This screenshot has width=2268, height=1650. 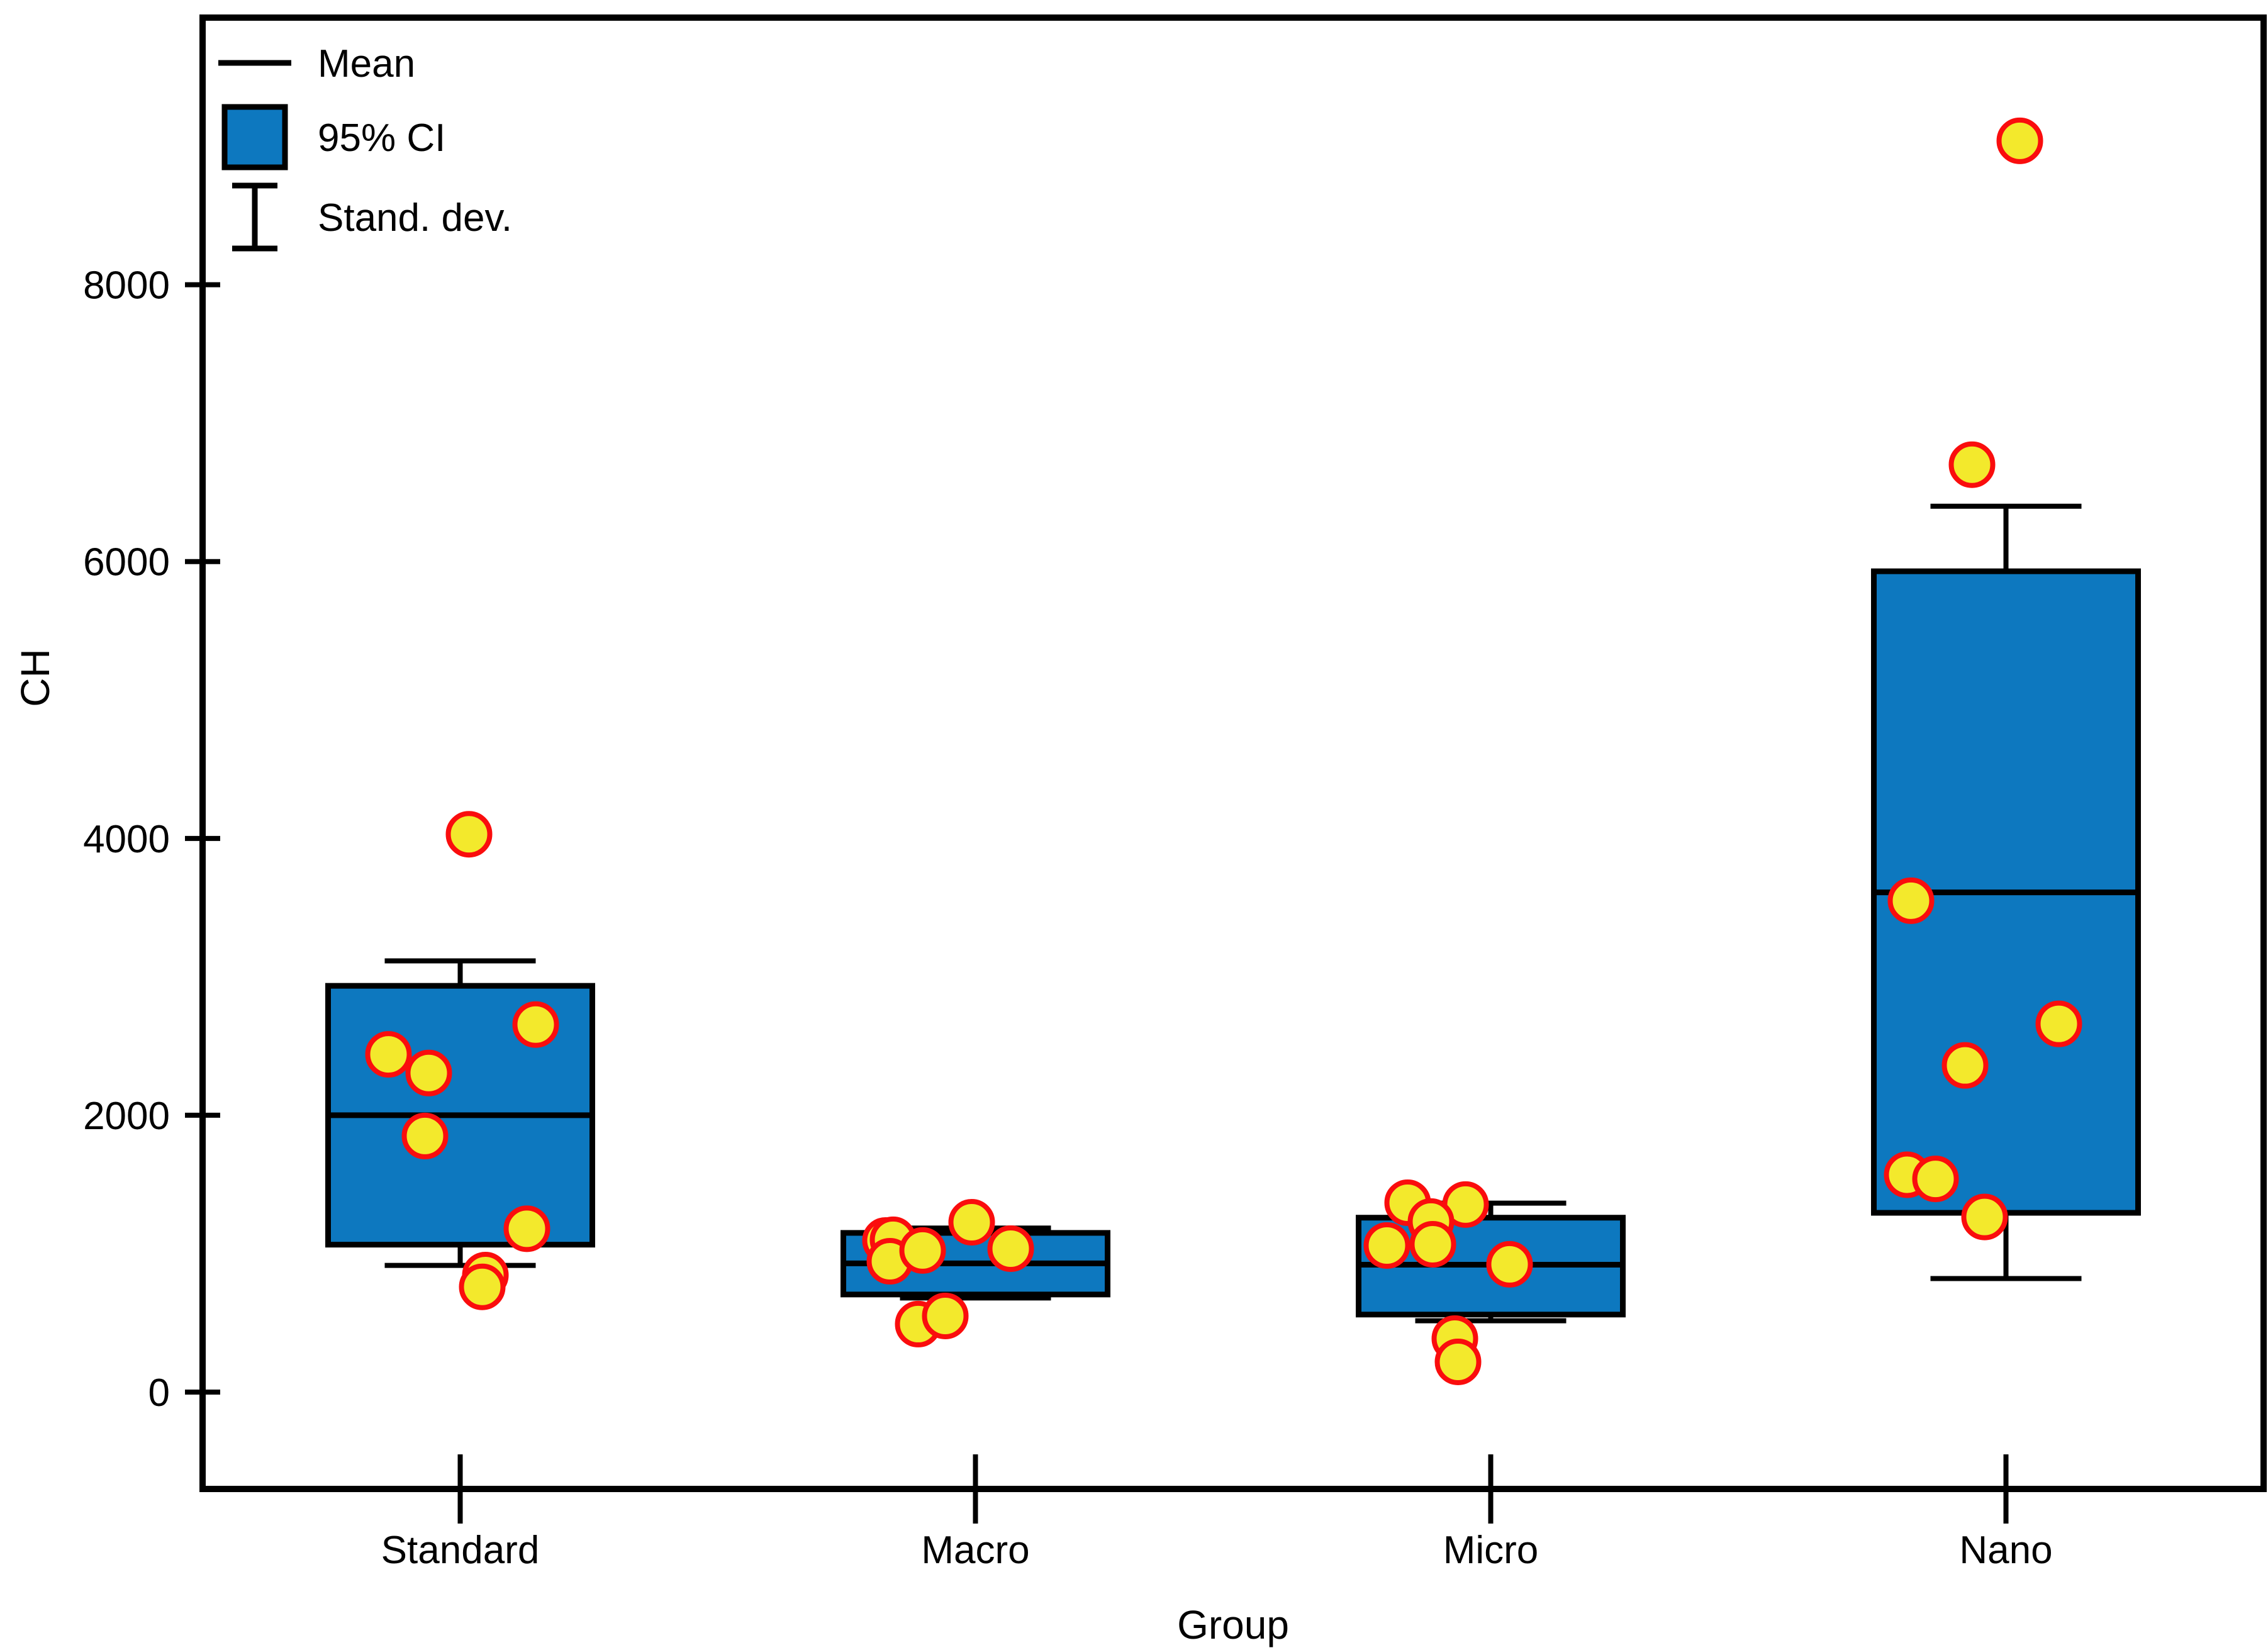 What do you see at coordinates (126, 839) in the screenshot?
I see `y-axis-tick-label: 4000` at bounding box center [126, 839].